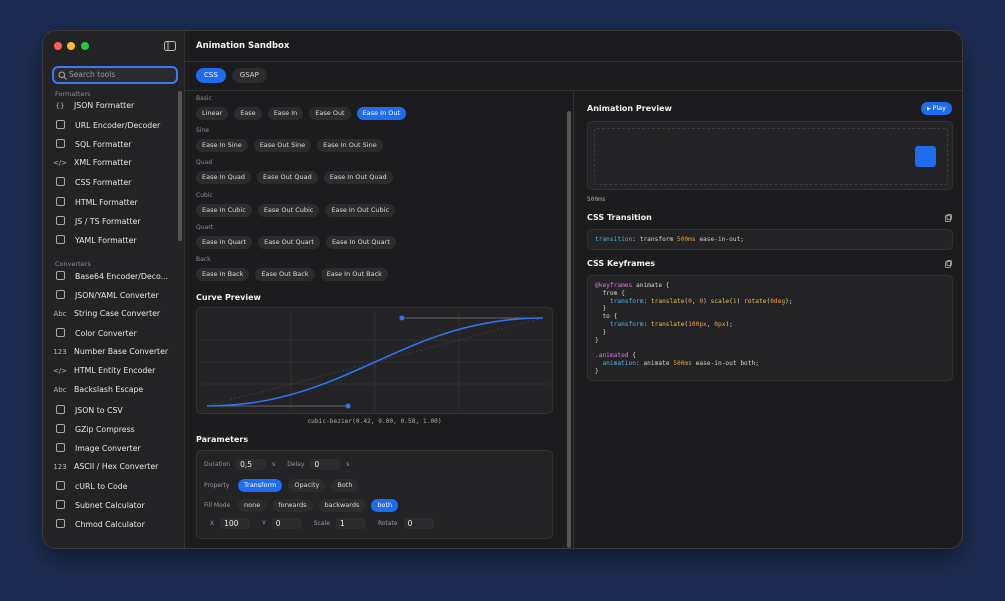 Image resolution: width=1005 pixels, height=601 pixels. What do you see at coordinates (224, 210) in the screenshot?
I see `preset-button: Ease In Cubic` at bounding box center [224, 210].